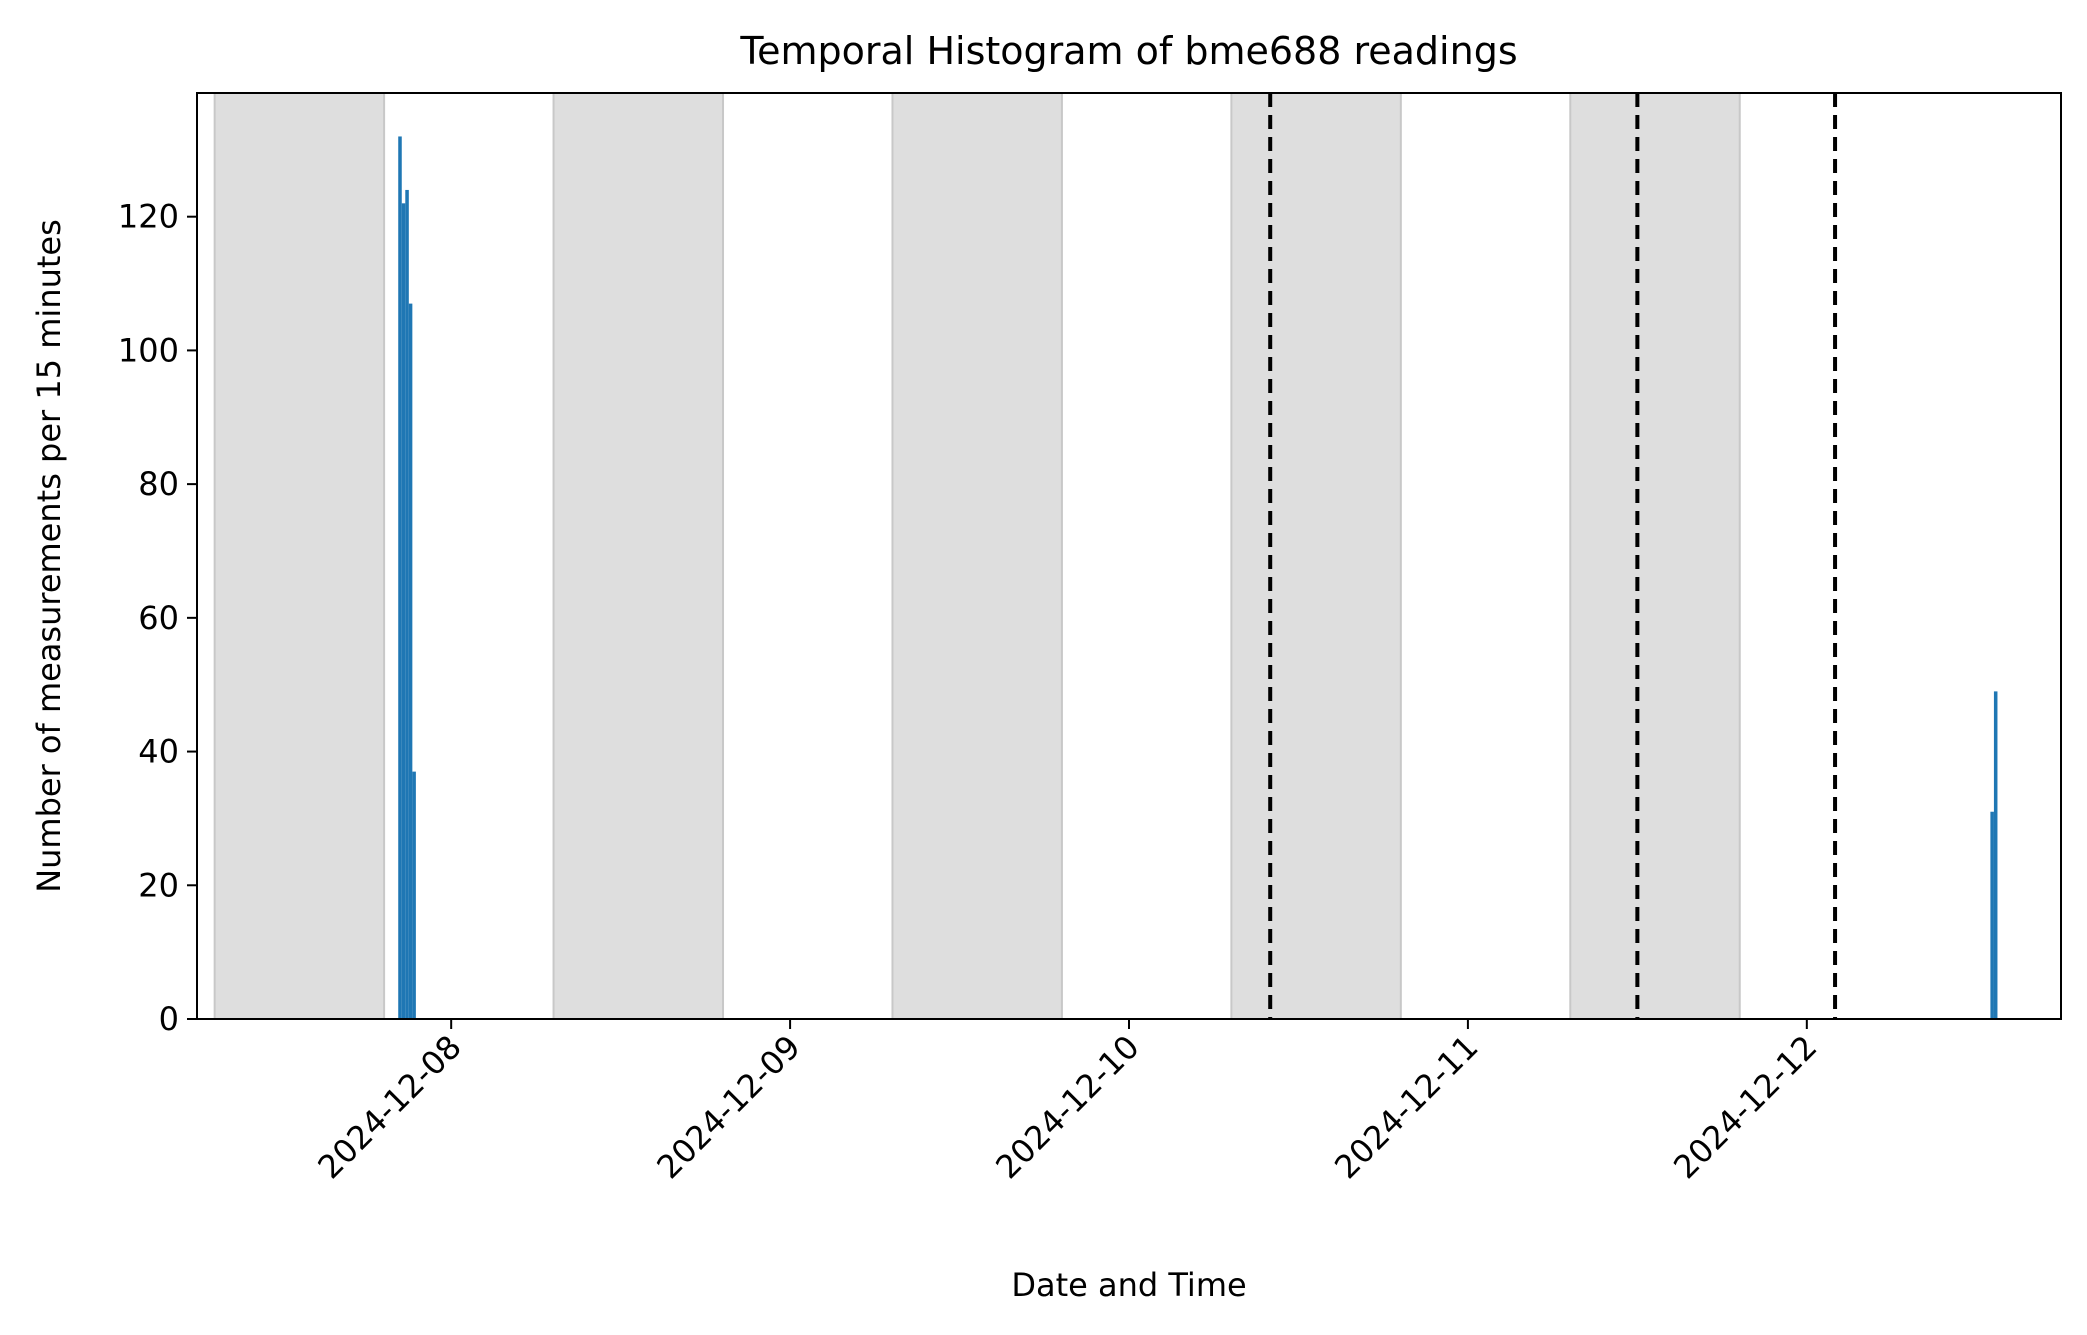 The height and width of the screenshot is (1335, 2087). I want to click on x-tick-label: 2024-12-09, so click(728, 1107).